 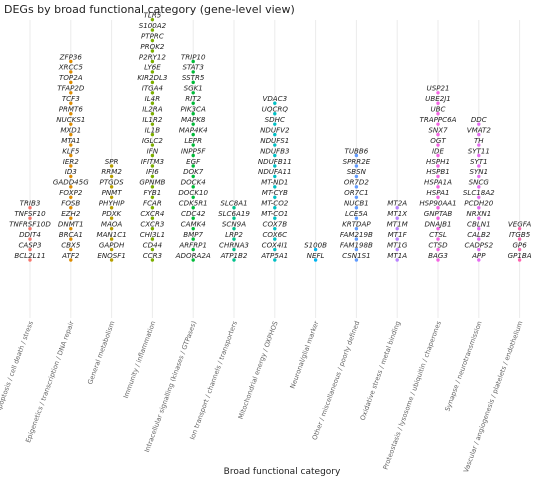 What do you see at coordinates (193, 192) in the screenshot?
I see `gene-label: DOCK10` at bounding box center [193, 192].